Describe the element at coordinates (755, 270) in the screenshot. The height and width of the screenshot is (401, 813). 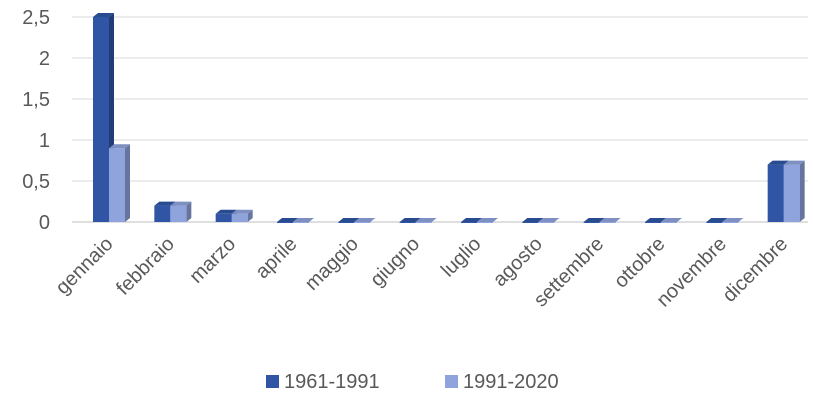
I see `x-tick-label-dicembre: dicembre` at that location.